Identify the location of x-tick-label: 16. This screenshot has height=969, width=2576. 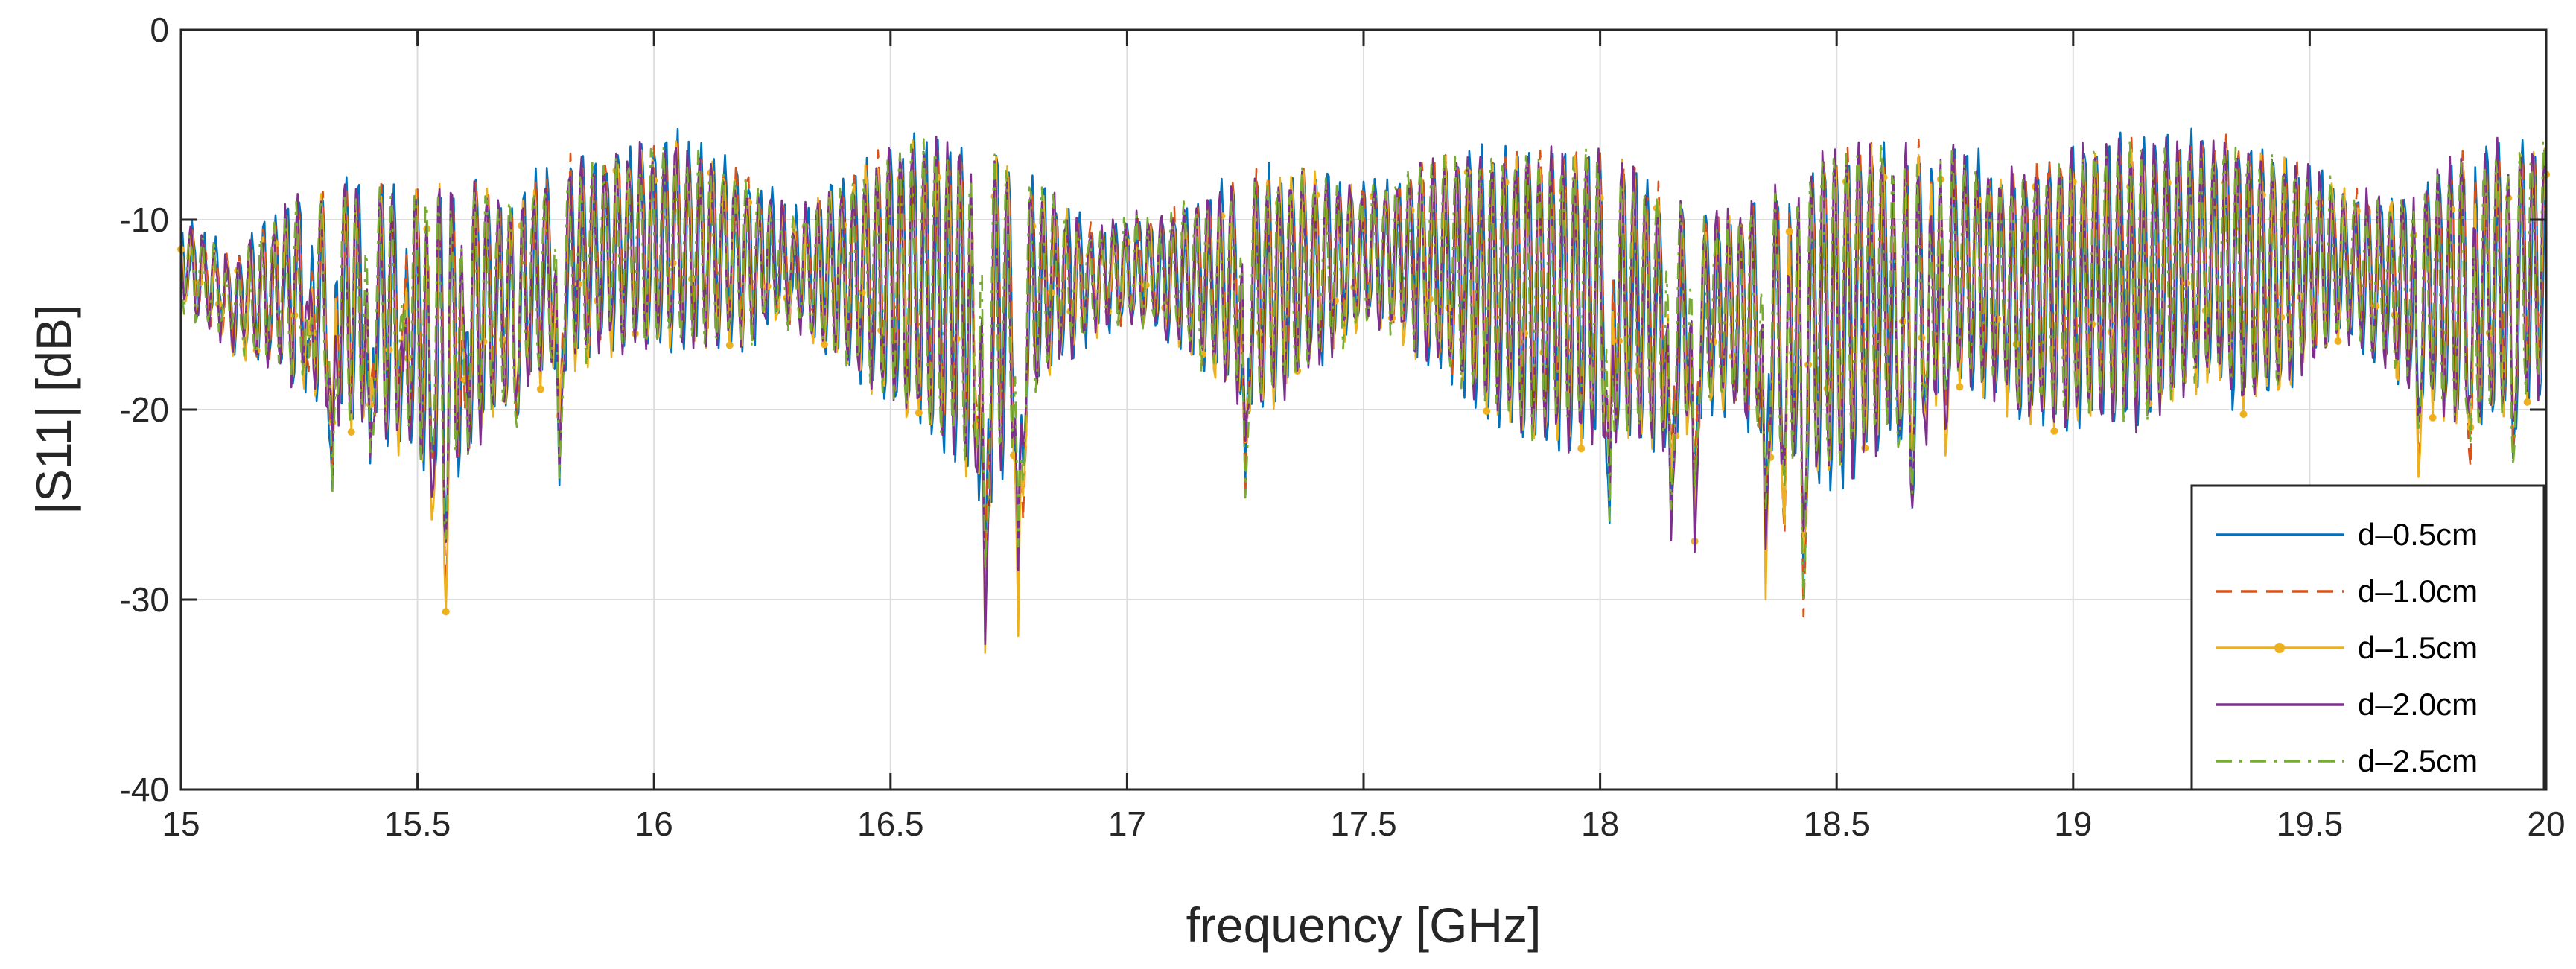
(654, 824).